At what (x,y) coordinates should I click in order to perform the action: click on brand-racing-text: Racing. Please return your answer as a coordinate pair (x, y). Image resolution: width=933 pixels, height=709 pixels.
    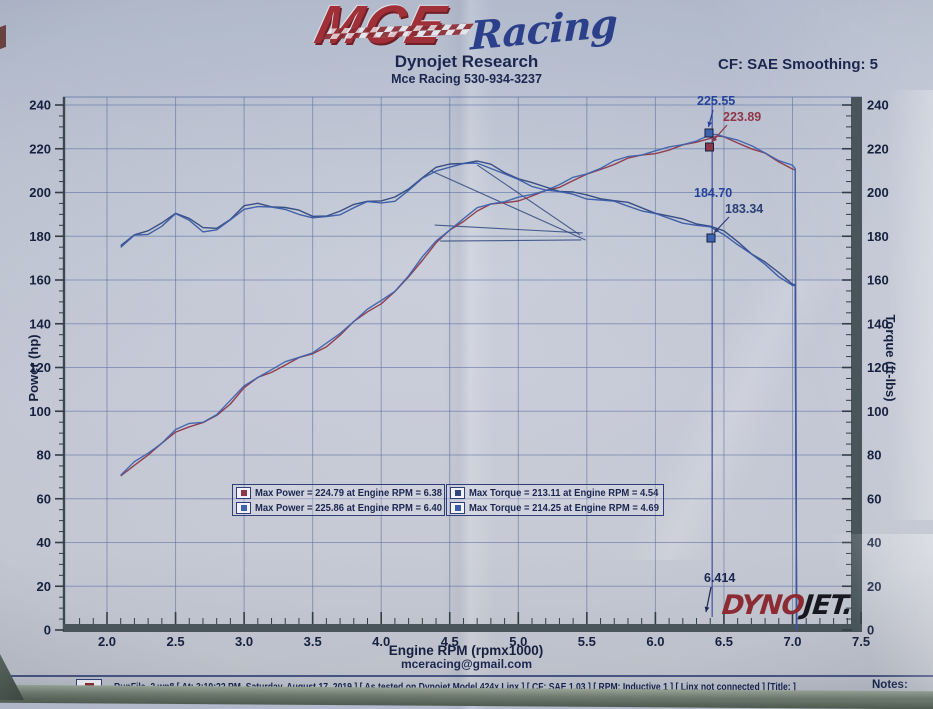
    Looking at the image, I should click on (543, 30).